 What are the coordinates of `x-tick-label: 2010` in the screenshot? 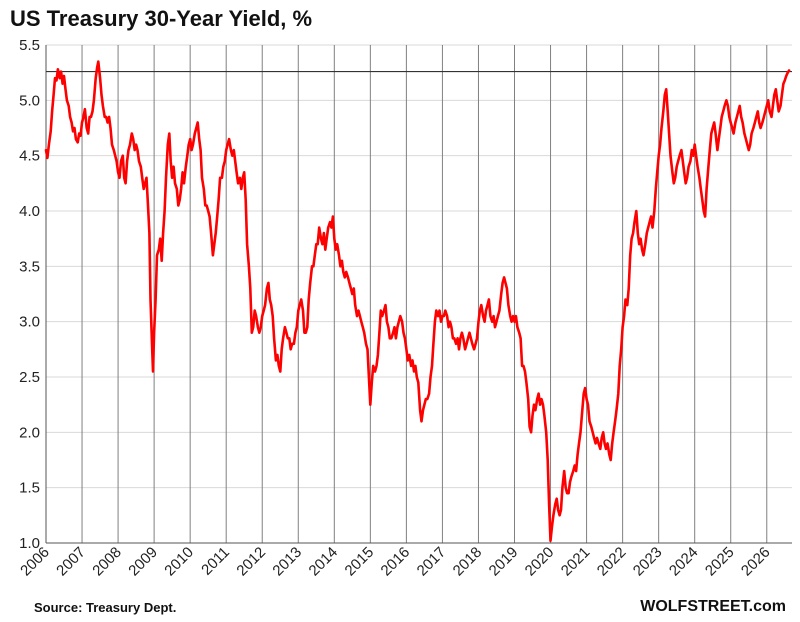 It's located at (179, 562).